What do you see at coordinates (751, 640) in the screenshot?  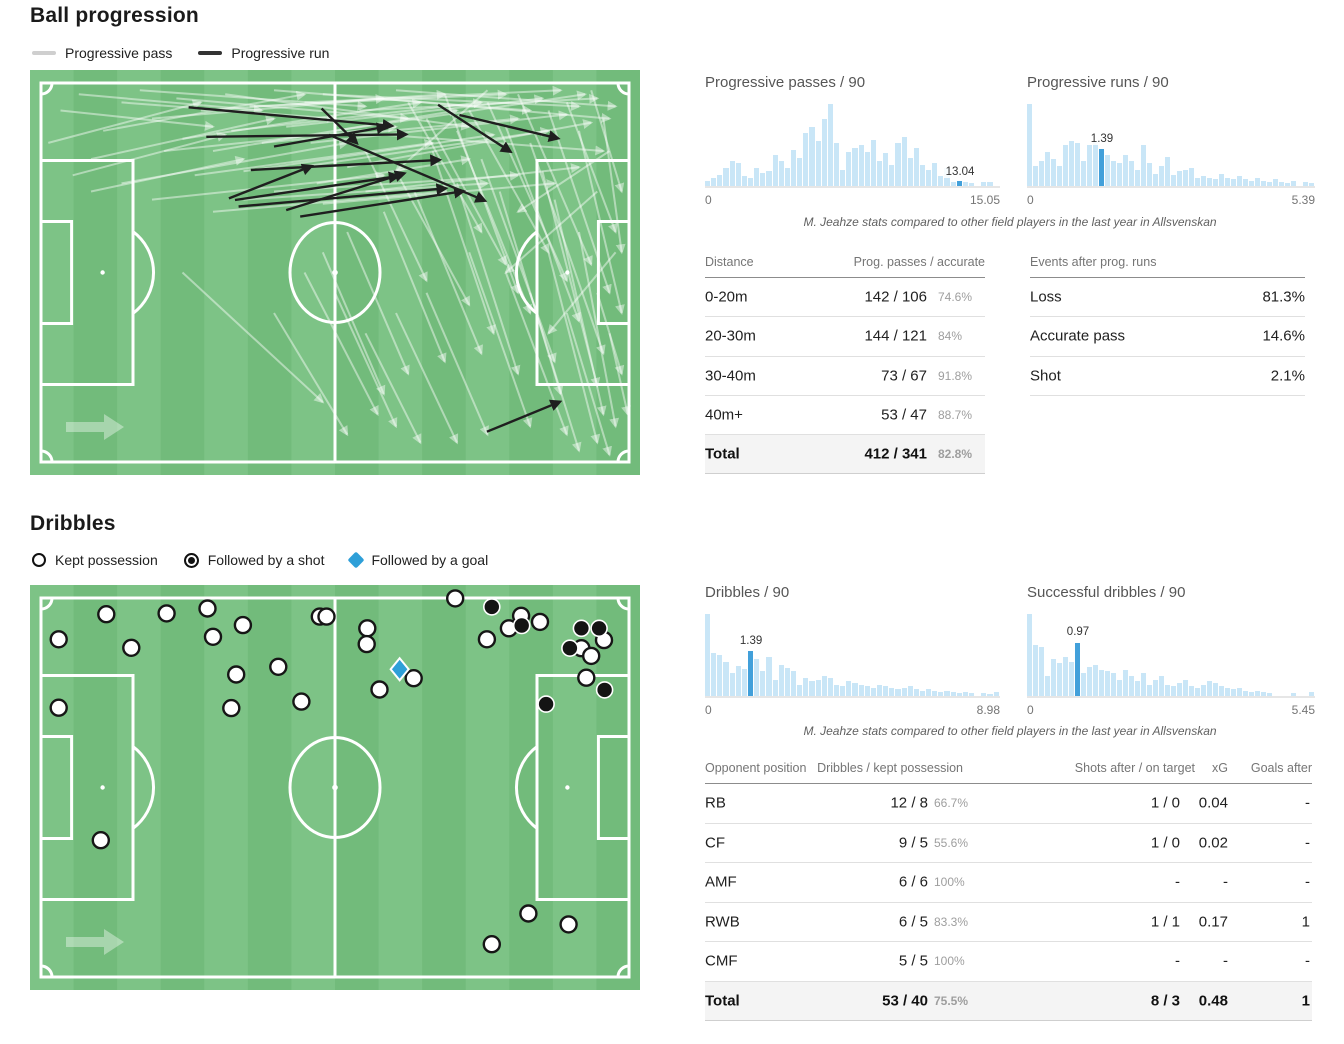 I see `marker-value-label: 1.39` at bounding box center [751, 640].